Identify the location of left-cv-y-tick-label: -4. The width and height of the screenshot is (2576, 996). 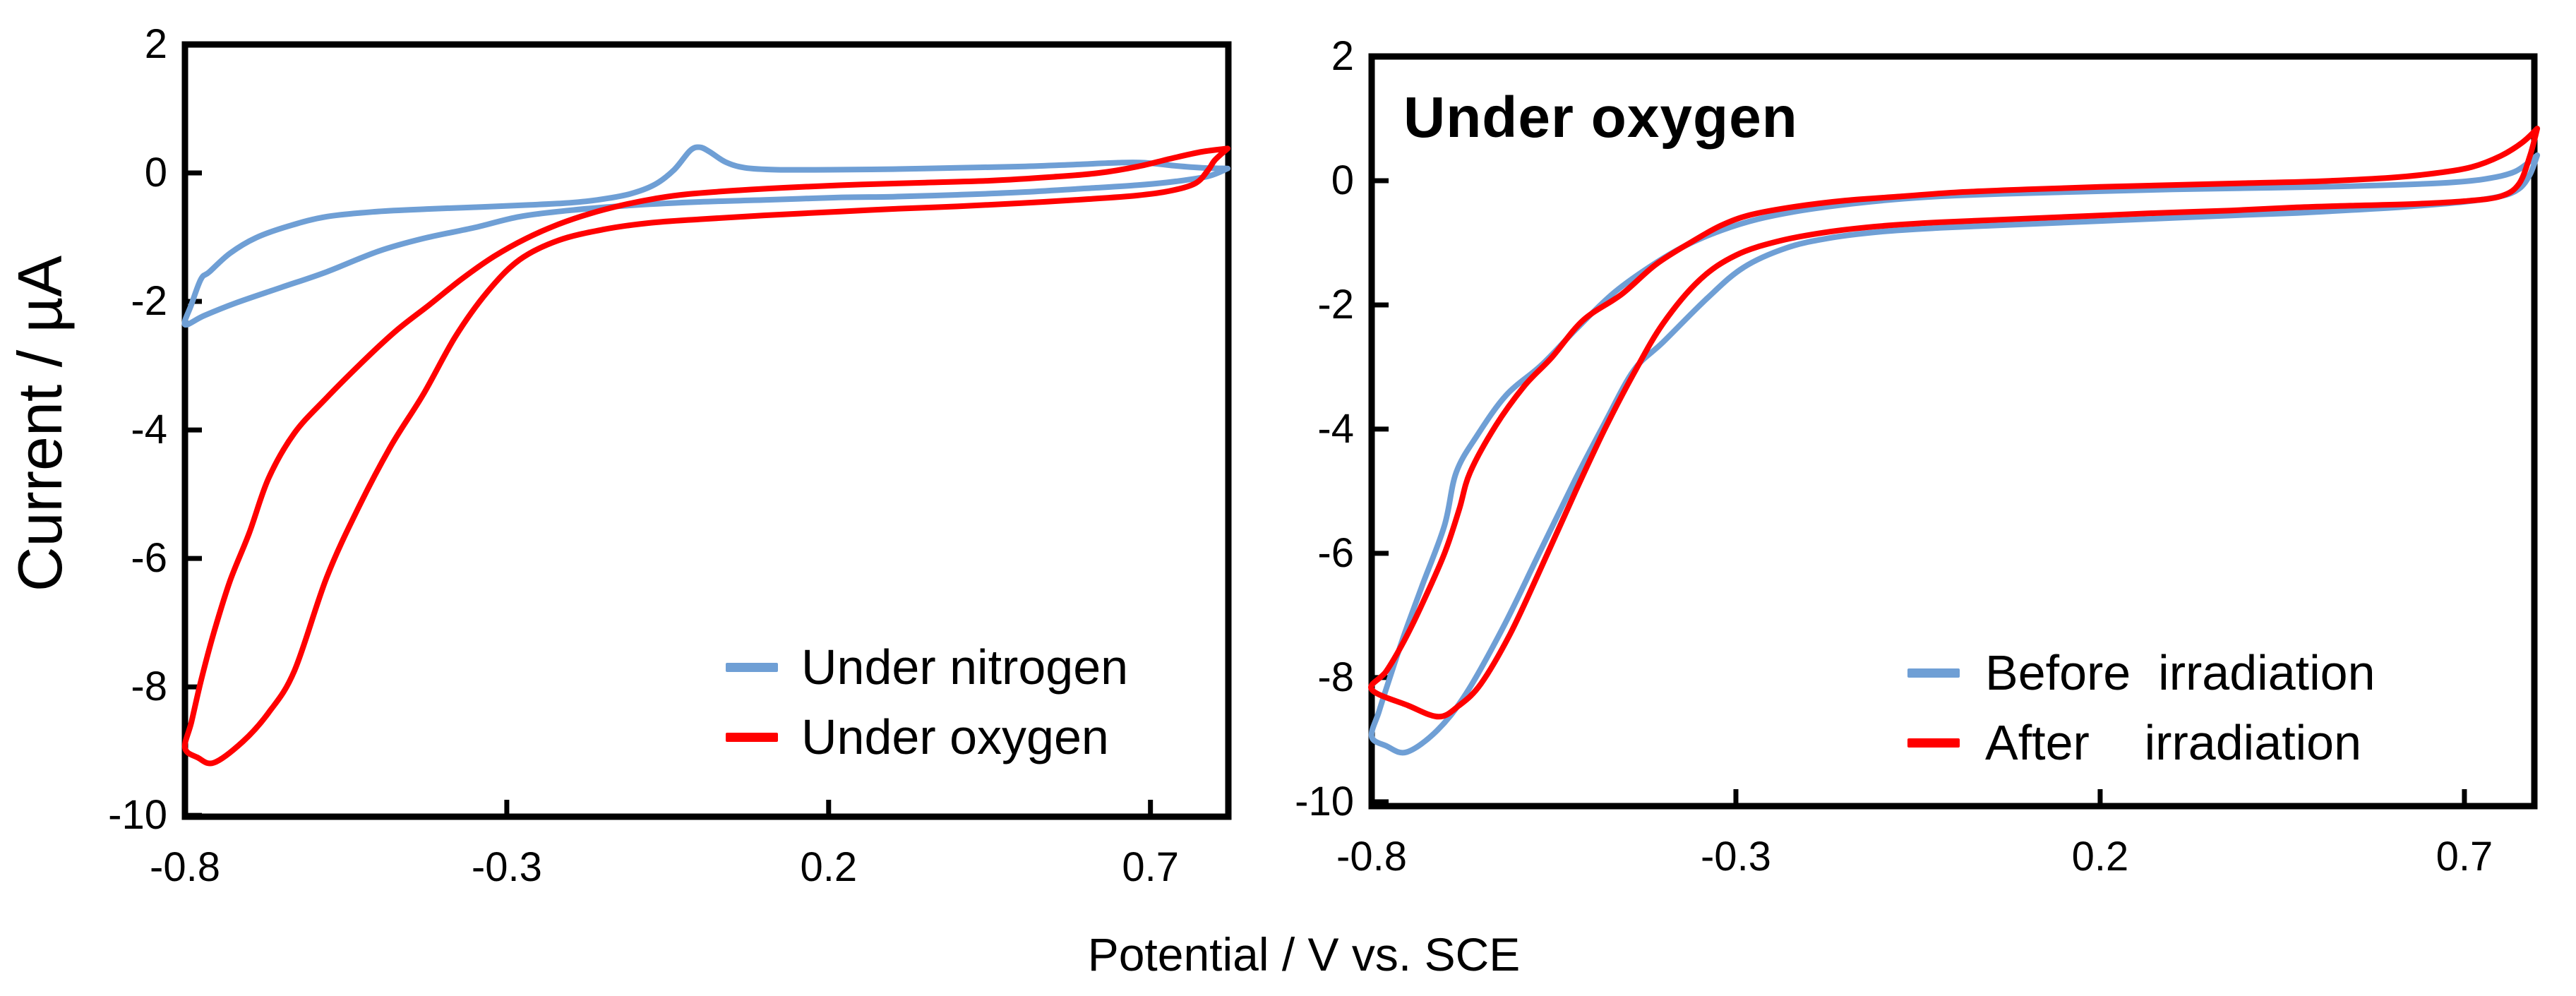
(149, 430).